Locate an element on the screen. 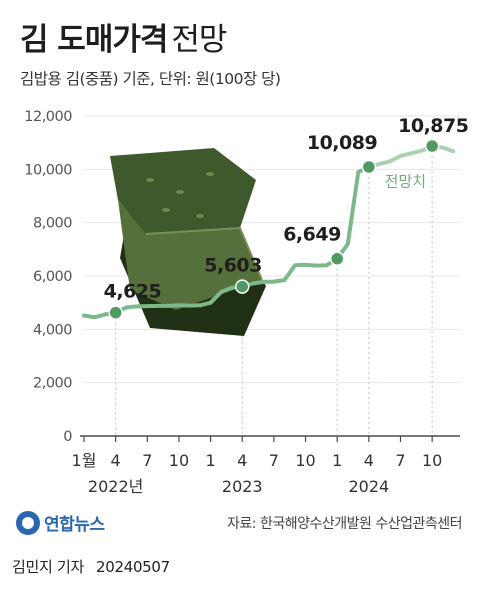 The image size is (480, 592). source-note: 자료: 한국해양수산개발원 수산업관측센터 is located at coordinates (344, 524).